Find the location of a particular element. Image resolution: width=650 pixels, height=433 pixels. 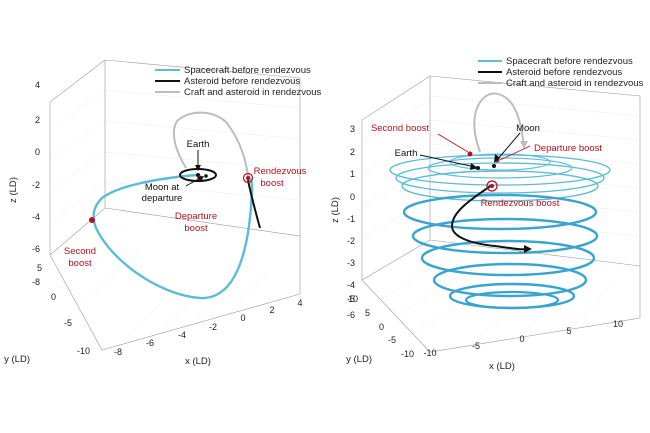

legend-label: Craft and asteroid in rendezvous is located at coordinates (253, 92).